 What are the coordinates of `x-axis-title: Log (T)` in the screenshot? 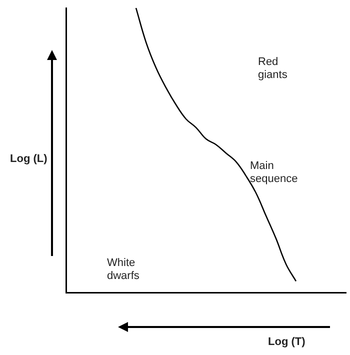 It's located at (287, 342).